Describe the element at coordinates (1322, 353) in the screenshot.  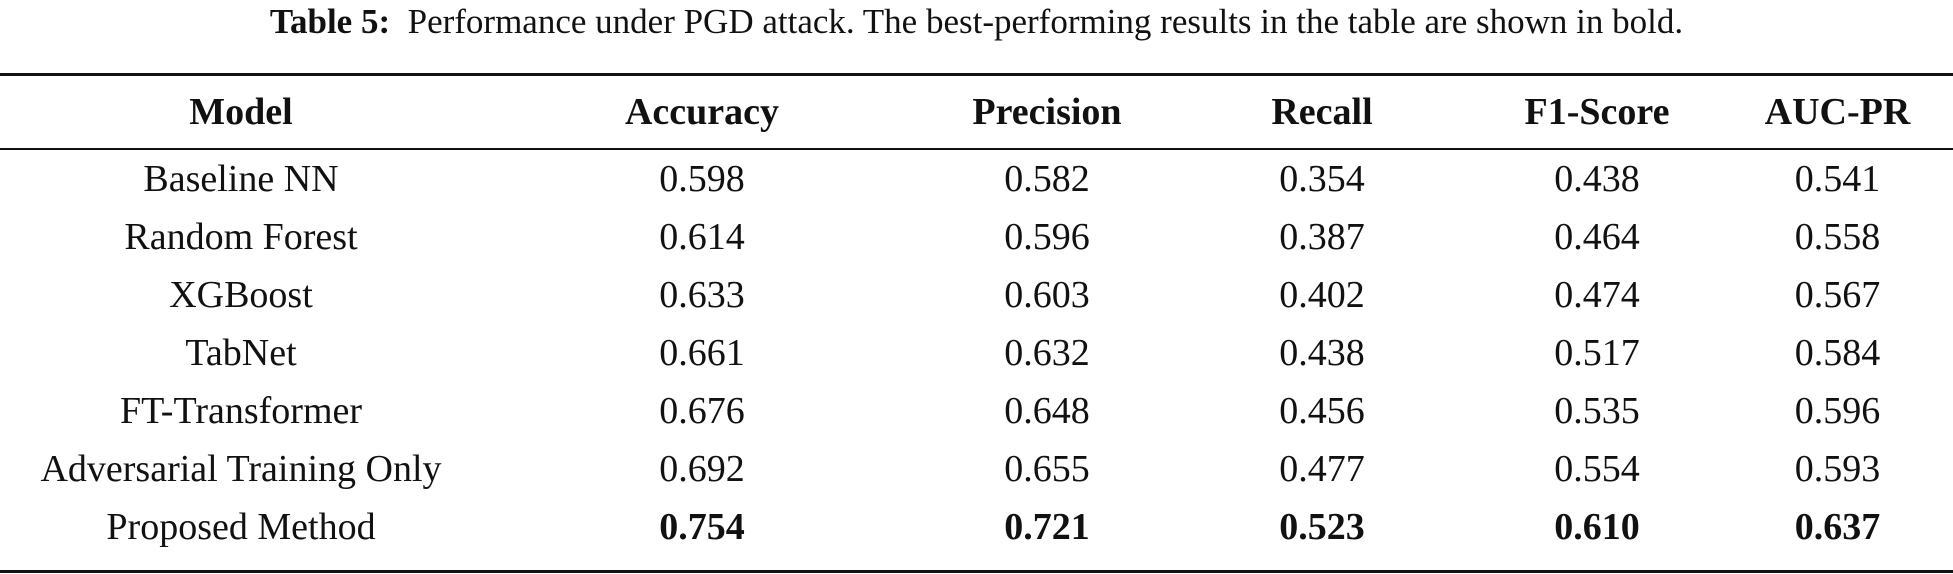
I see `cell-recall: 0.438` at that location.